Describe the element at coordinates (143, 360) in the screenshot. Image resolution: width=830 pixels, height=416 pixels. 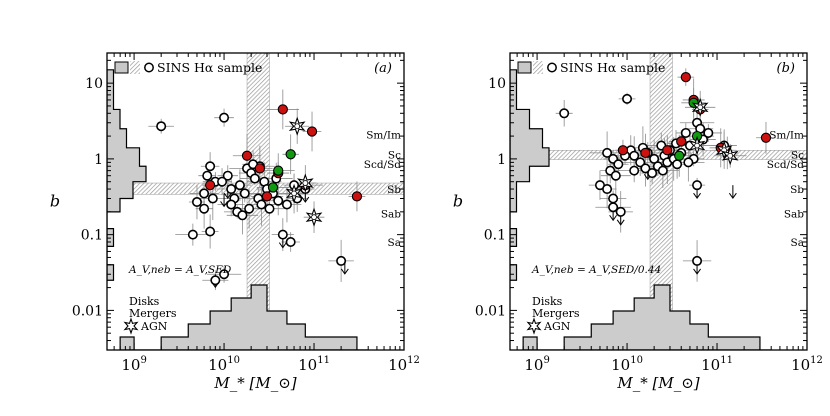
I see `x-tick-exponent: 9` at that location.